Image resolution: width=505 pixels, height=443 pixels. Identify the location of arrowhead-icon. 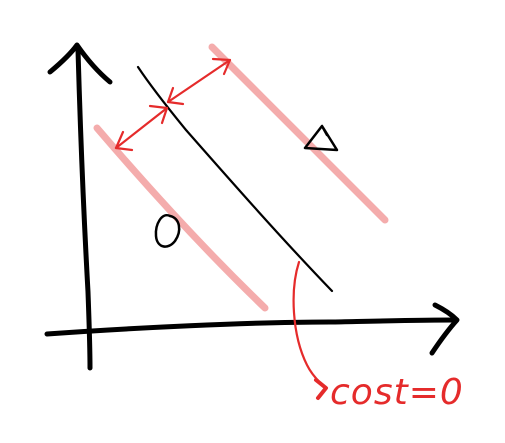
(321, 389).